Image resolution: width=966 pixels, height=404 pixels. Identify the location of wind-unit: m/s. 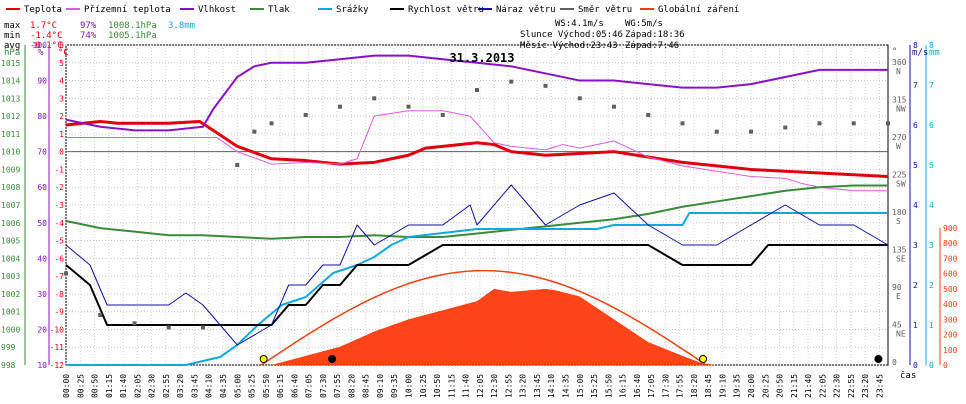
(920, 53).